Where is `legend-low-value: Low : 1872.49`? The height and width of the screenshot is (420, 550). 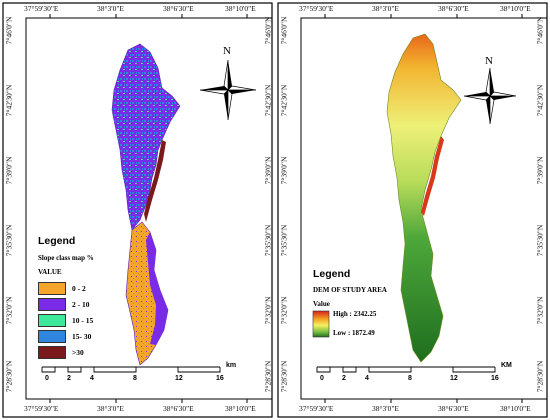
legend-low-value: Low : 1872.49 is located at coordinates (354, 333).